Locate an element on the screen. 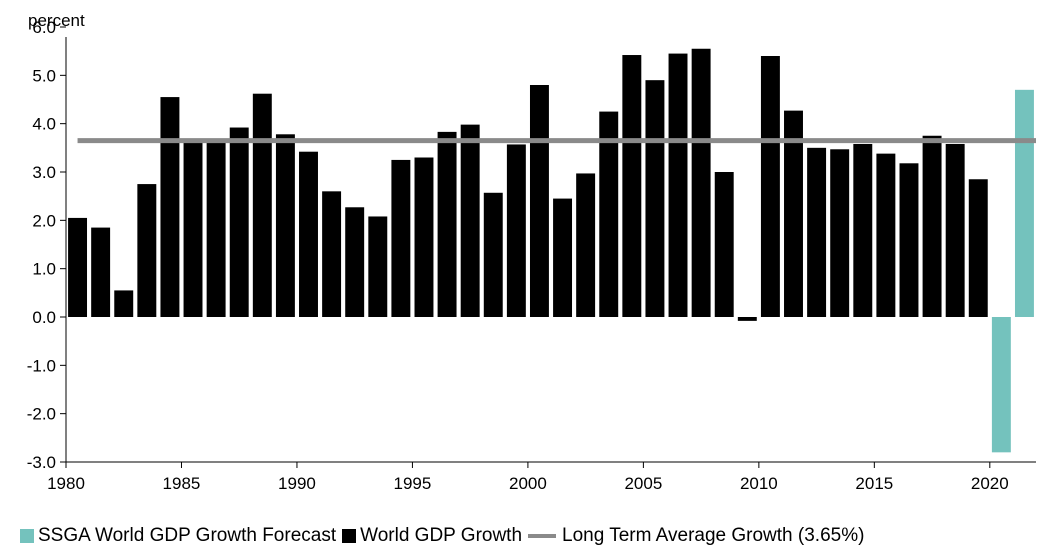 The width and height of the screenshot is (1037, 548). legend-label-forecast: SSGA World GDP Growth Forecast is located at coordinates (187, 535).